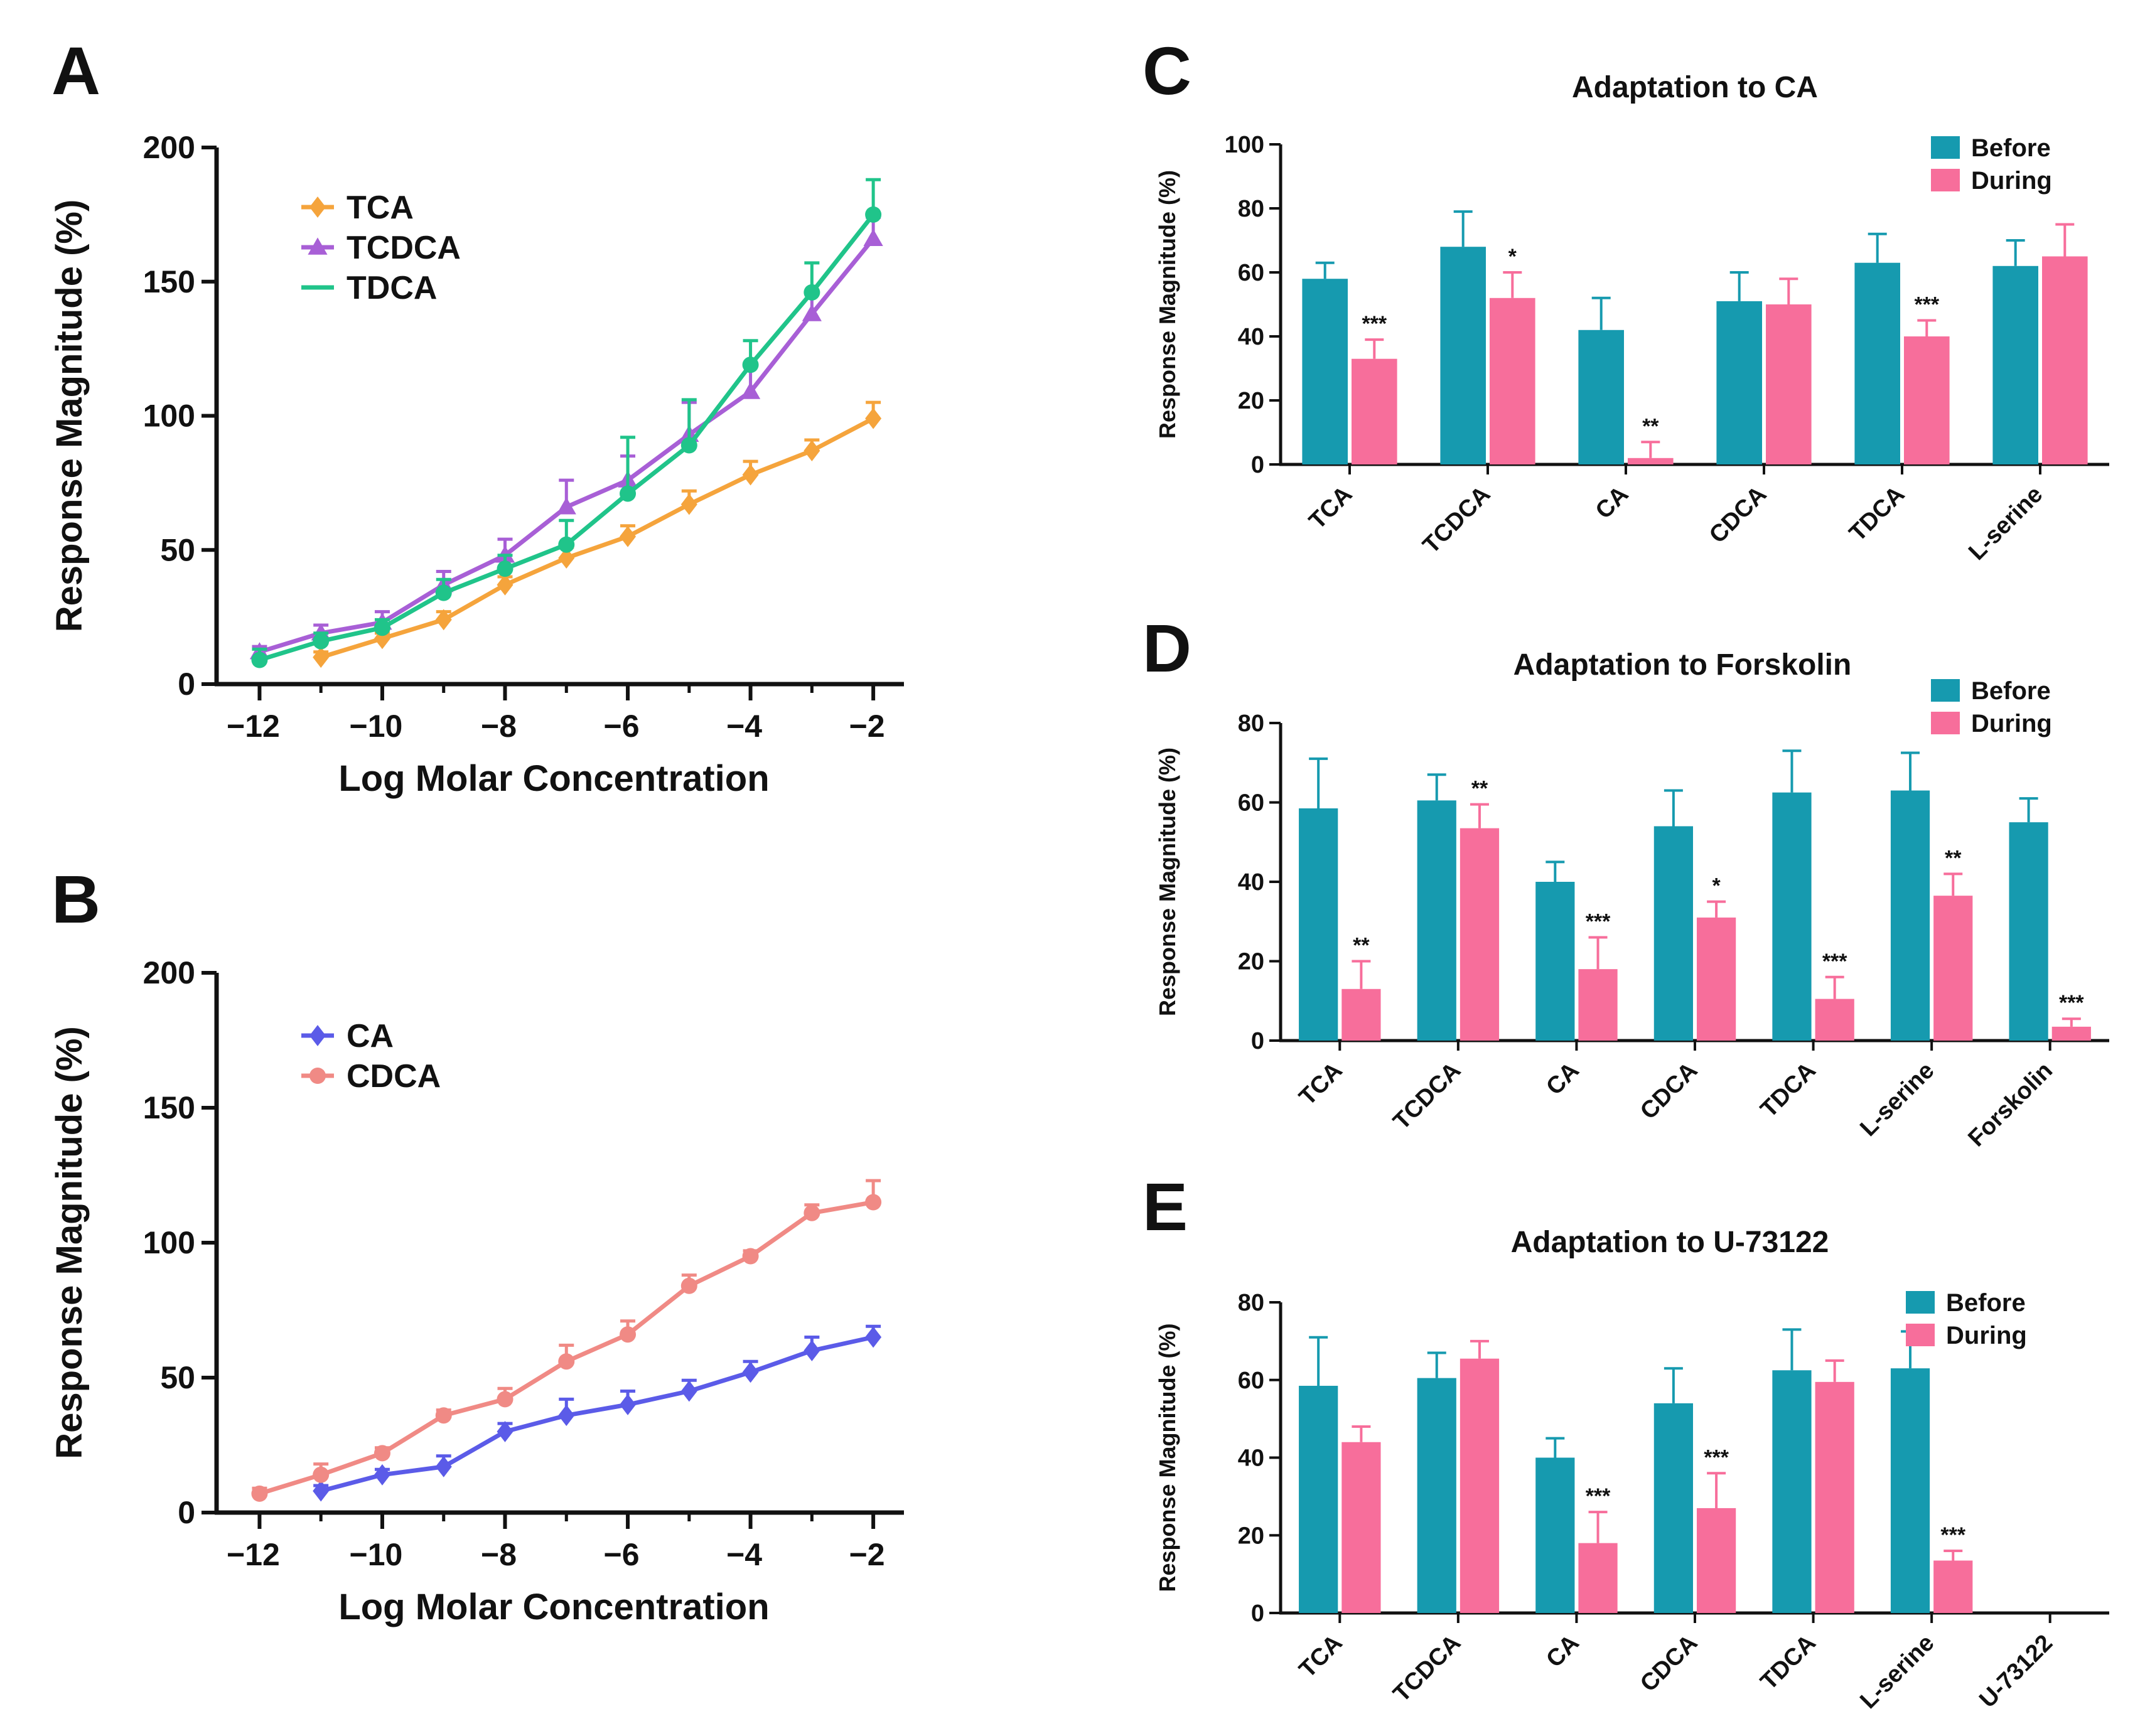  I want to click on bar-before-tdca, so click(1792, 916).